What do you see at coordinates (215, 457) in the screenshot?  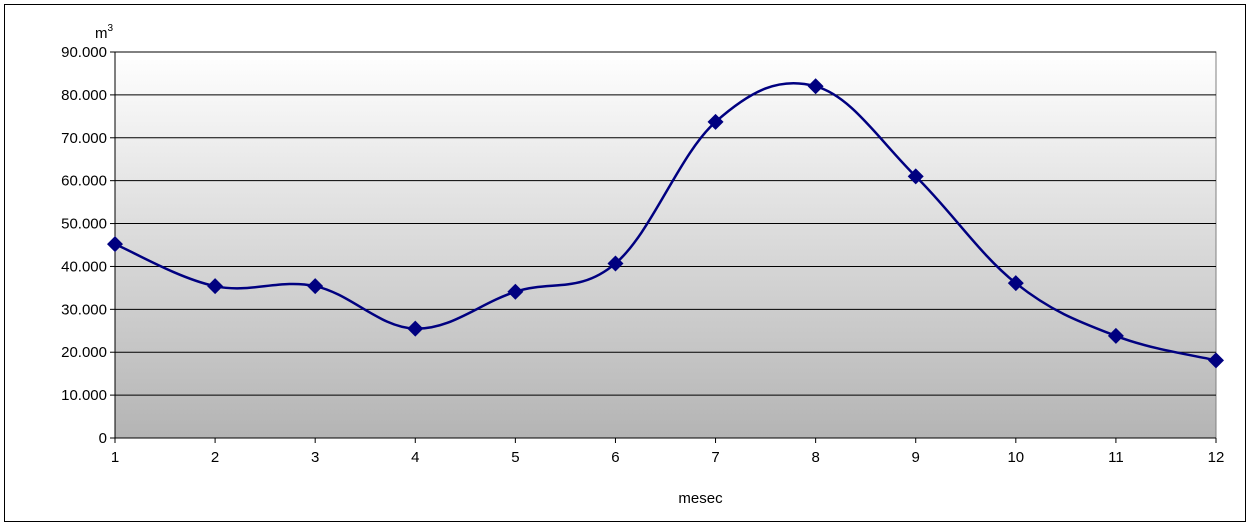 I see `x-tick-label: 2` at bounding box center [215, 457].